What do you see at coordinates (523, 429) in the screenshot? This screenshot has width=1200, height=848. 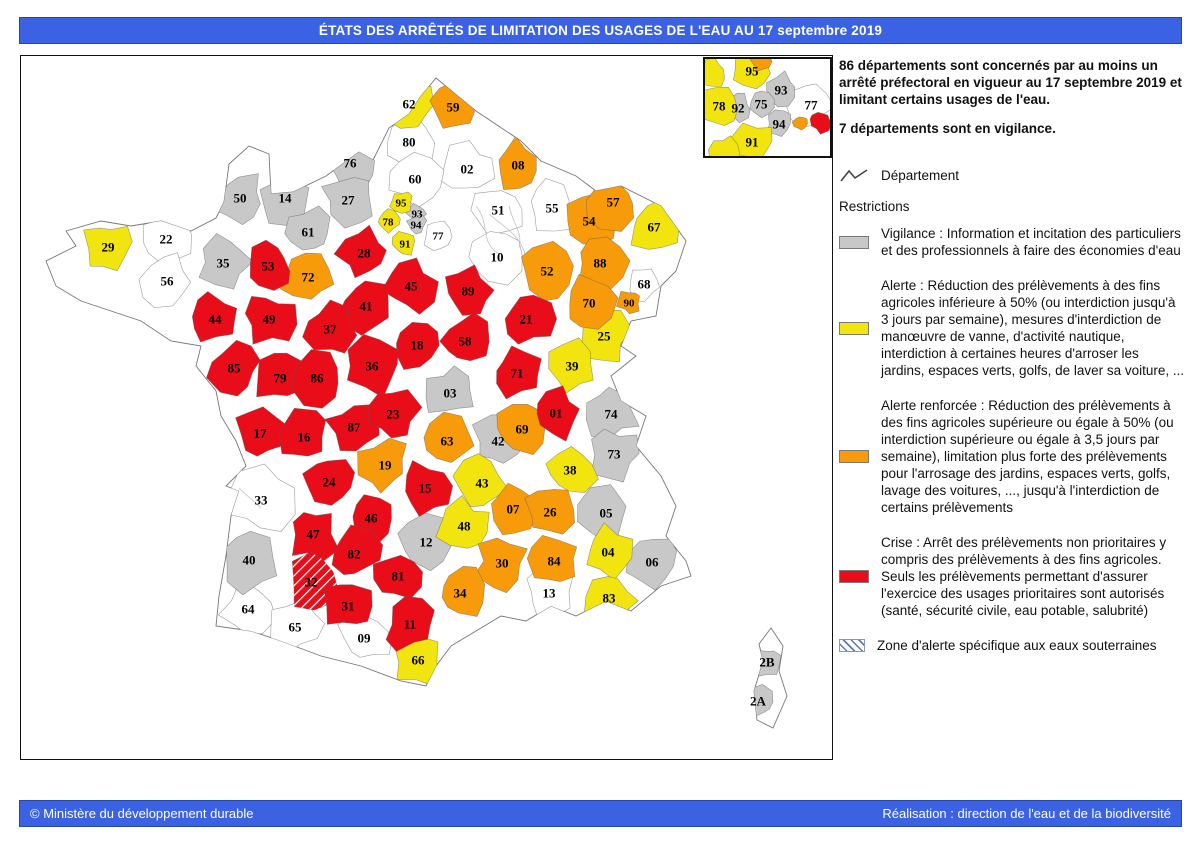 I see `department-label-69: 69` at bounding box center [523, 429].